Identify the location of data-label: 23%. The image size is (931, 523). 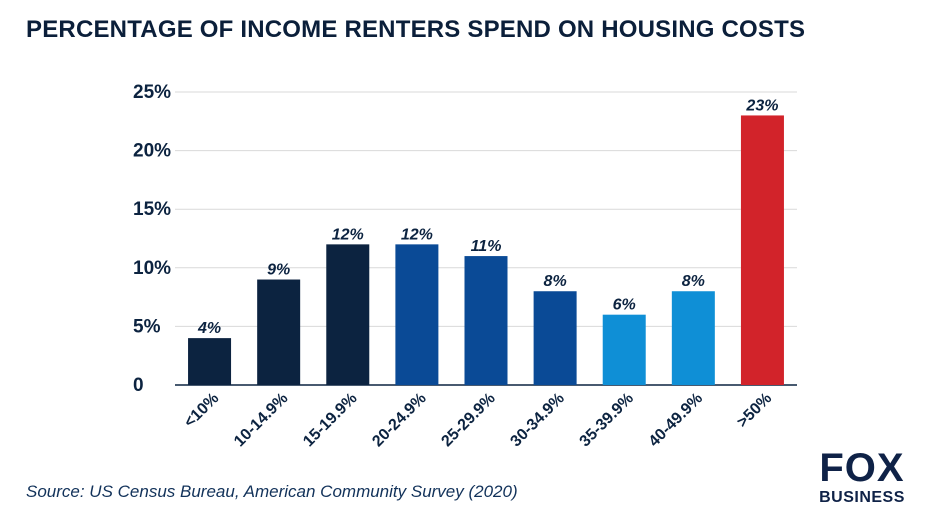
(761, 105).